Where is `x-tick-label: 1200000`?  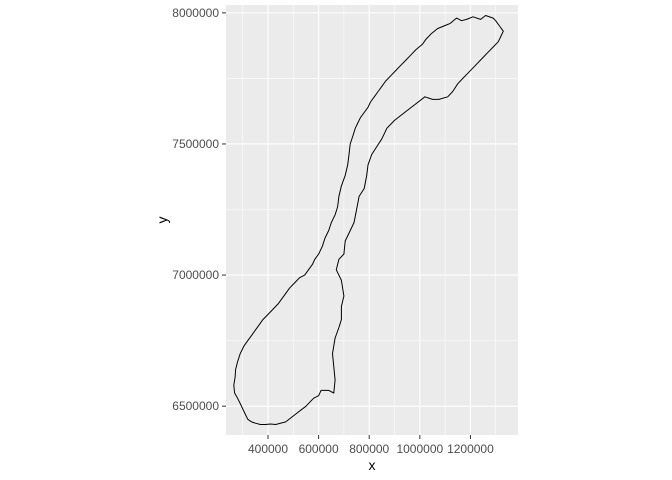
x-tick-label: 1200000 is located at coordinates (470, 449).